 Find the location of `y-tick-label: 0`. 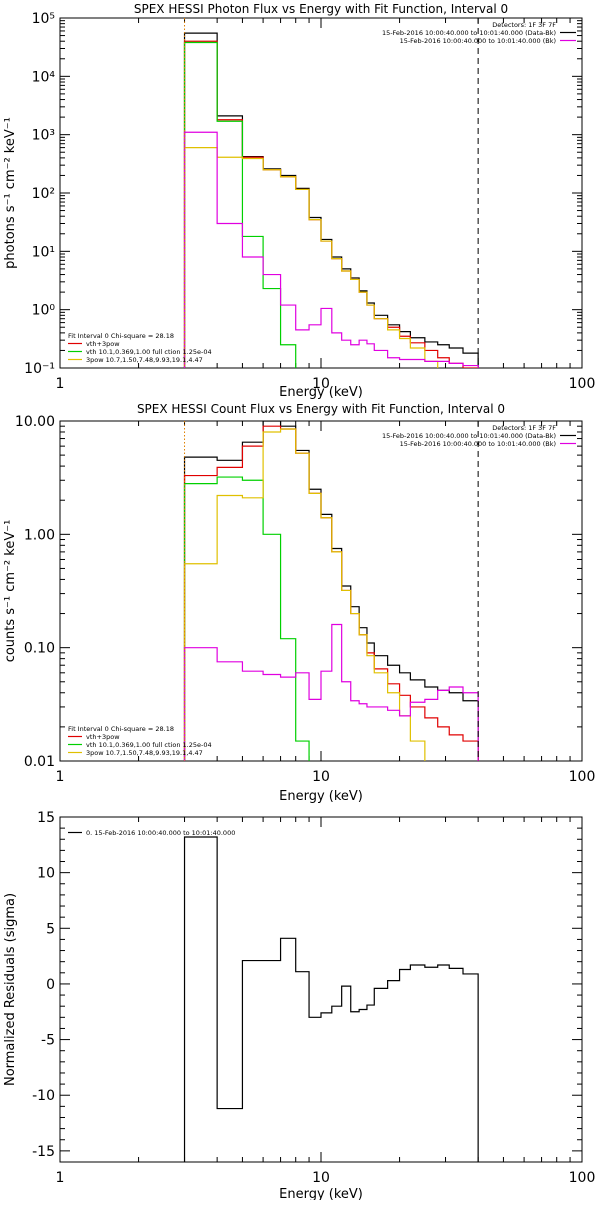

y-tick-label: 0 is located at coordinates (50, 985).